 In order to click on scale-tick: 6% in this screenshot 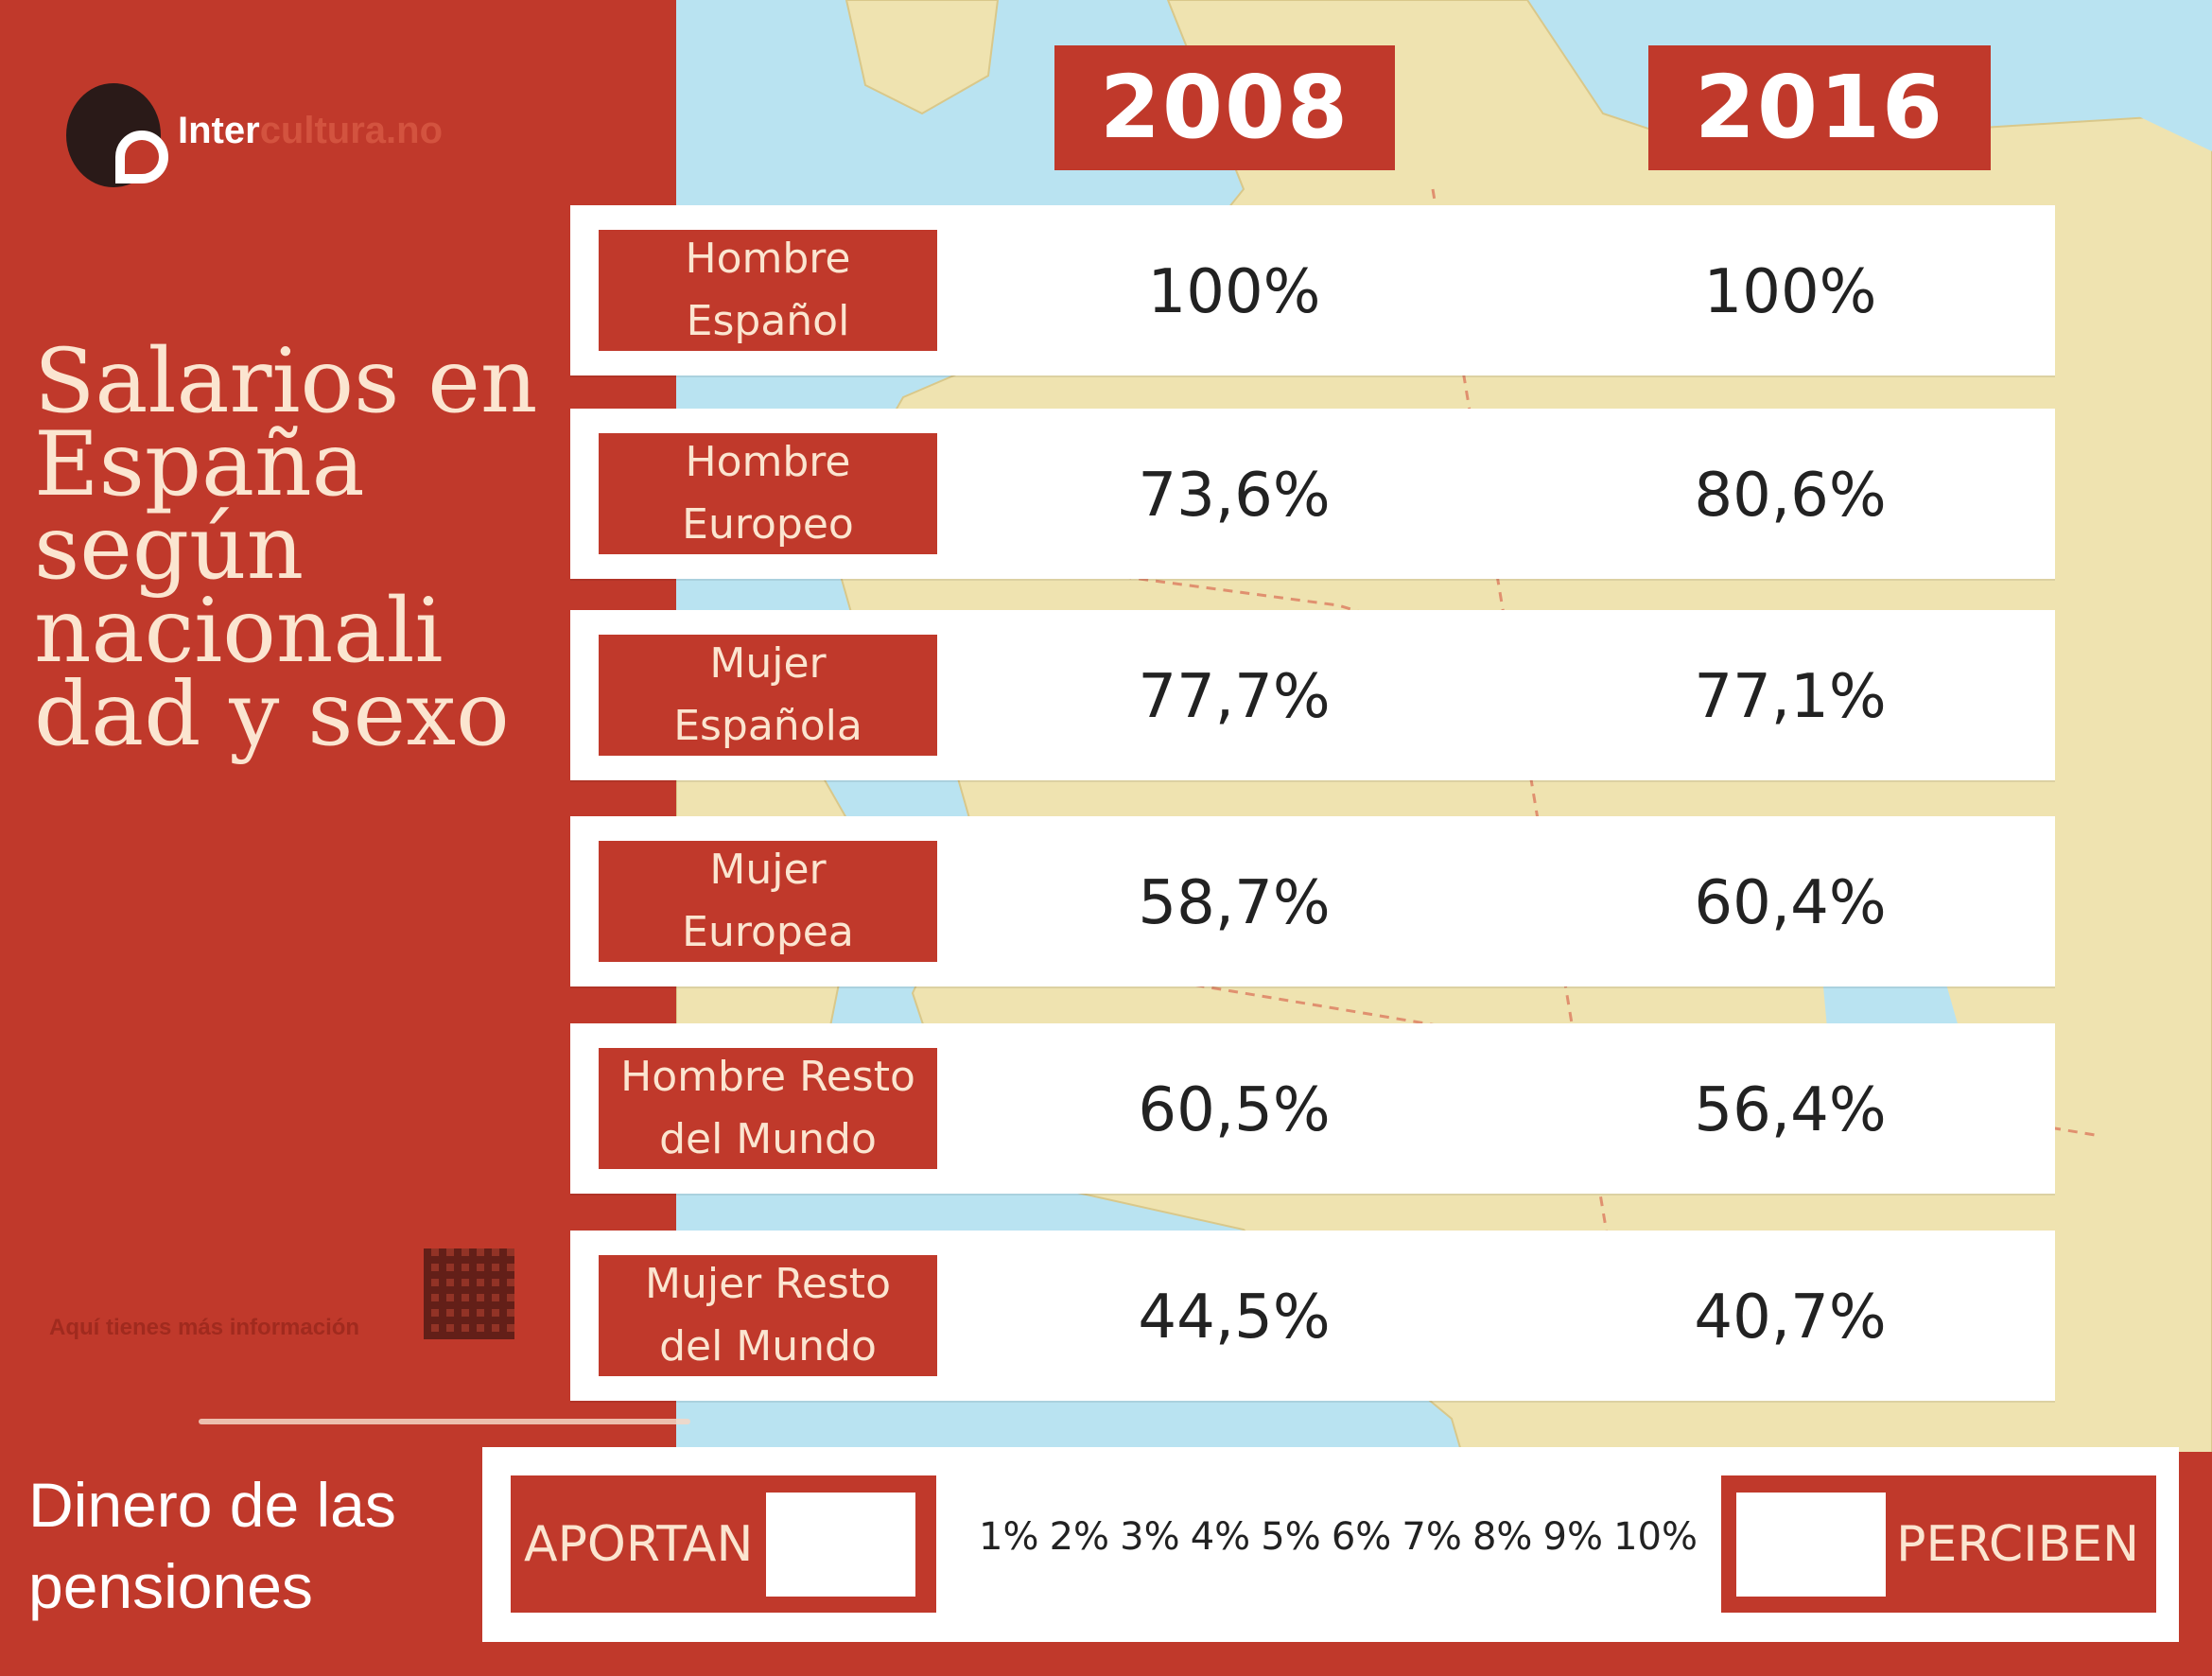, I will do `click(1361, 1537)`.